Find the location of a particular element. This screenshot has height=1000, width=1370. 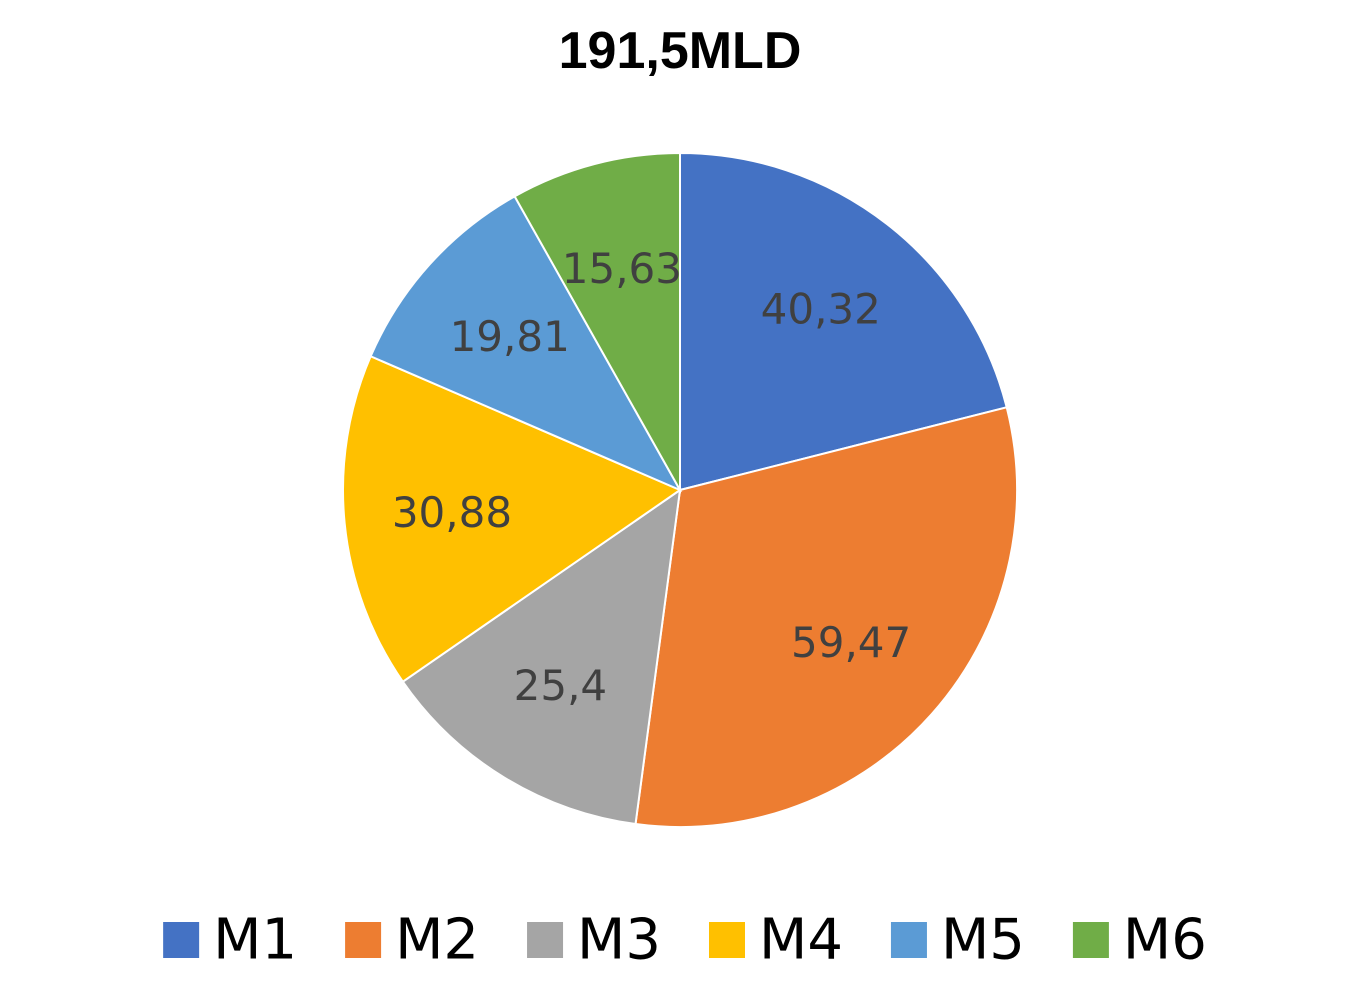

pie-slice-m1 is located at coordinates (843, 321).